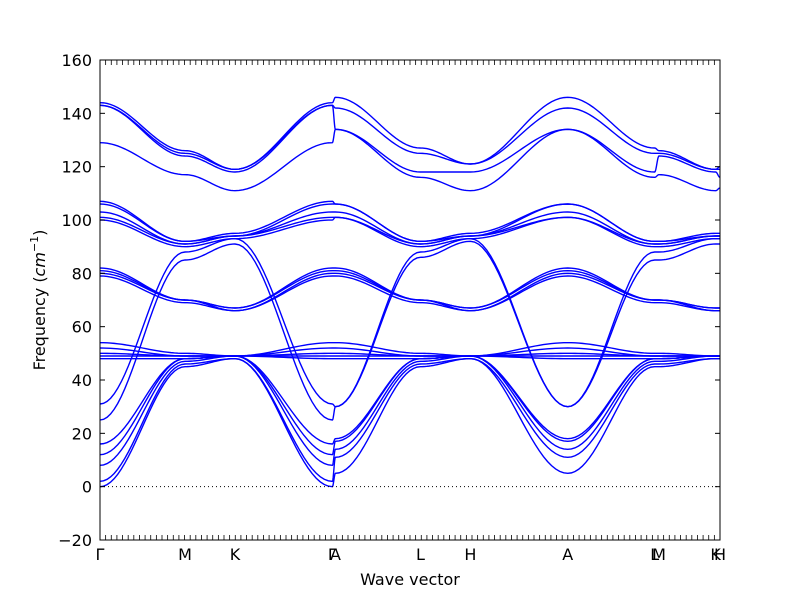  Describe the element at coordinates (39, 264) in the screenshot. I see `y-axis-label-math: cm` at that location.